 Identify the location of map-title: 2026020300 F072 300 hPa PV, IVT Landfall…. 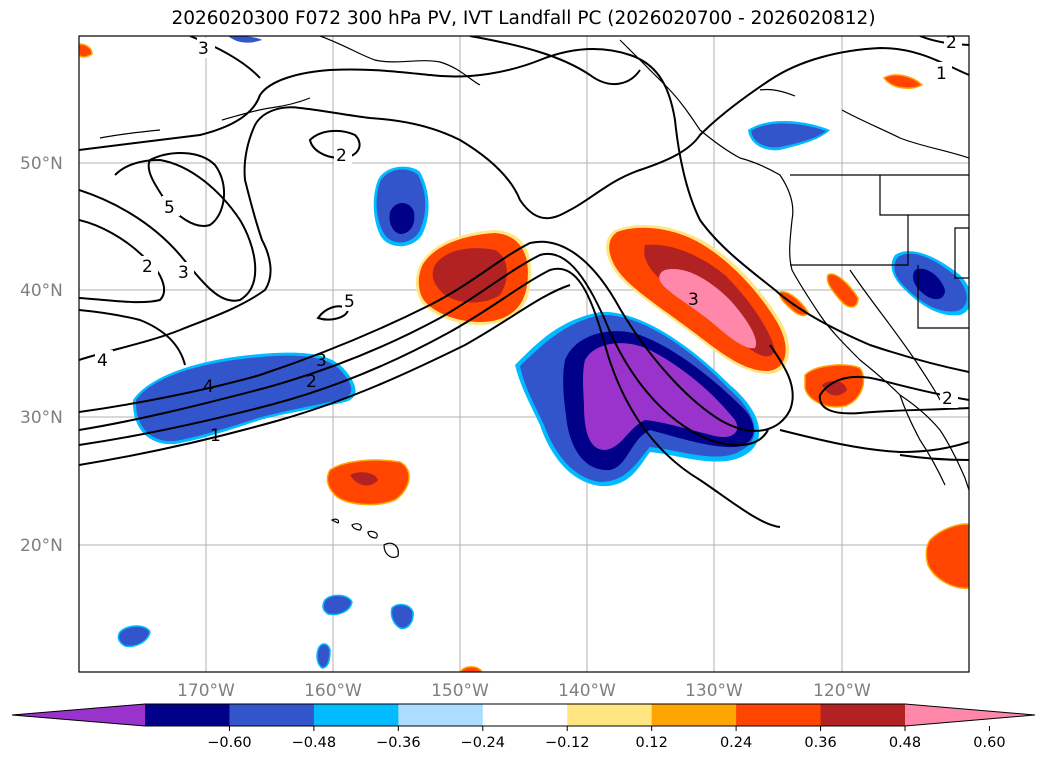
(523, 18).